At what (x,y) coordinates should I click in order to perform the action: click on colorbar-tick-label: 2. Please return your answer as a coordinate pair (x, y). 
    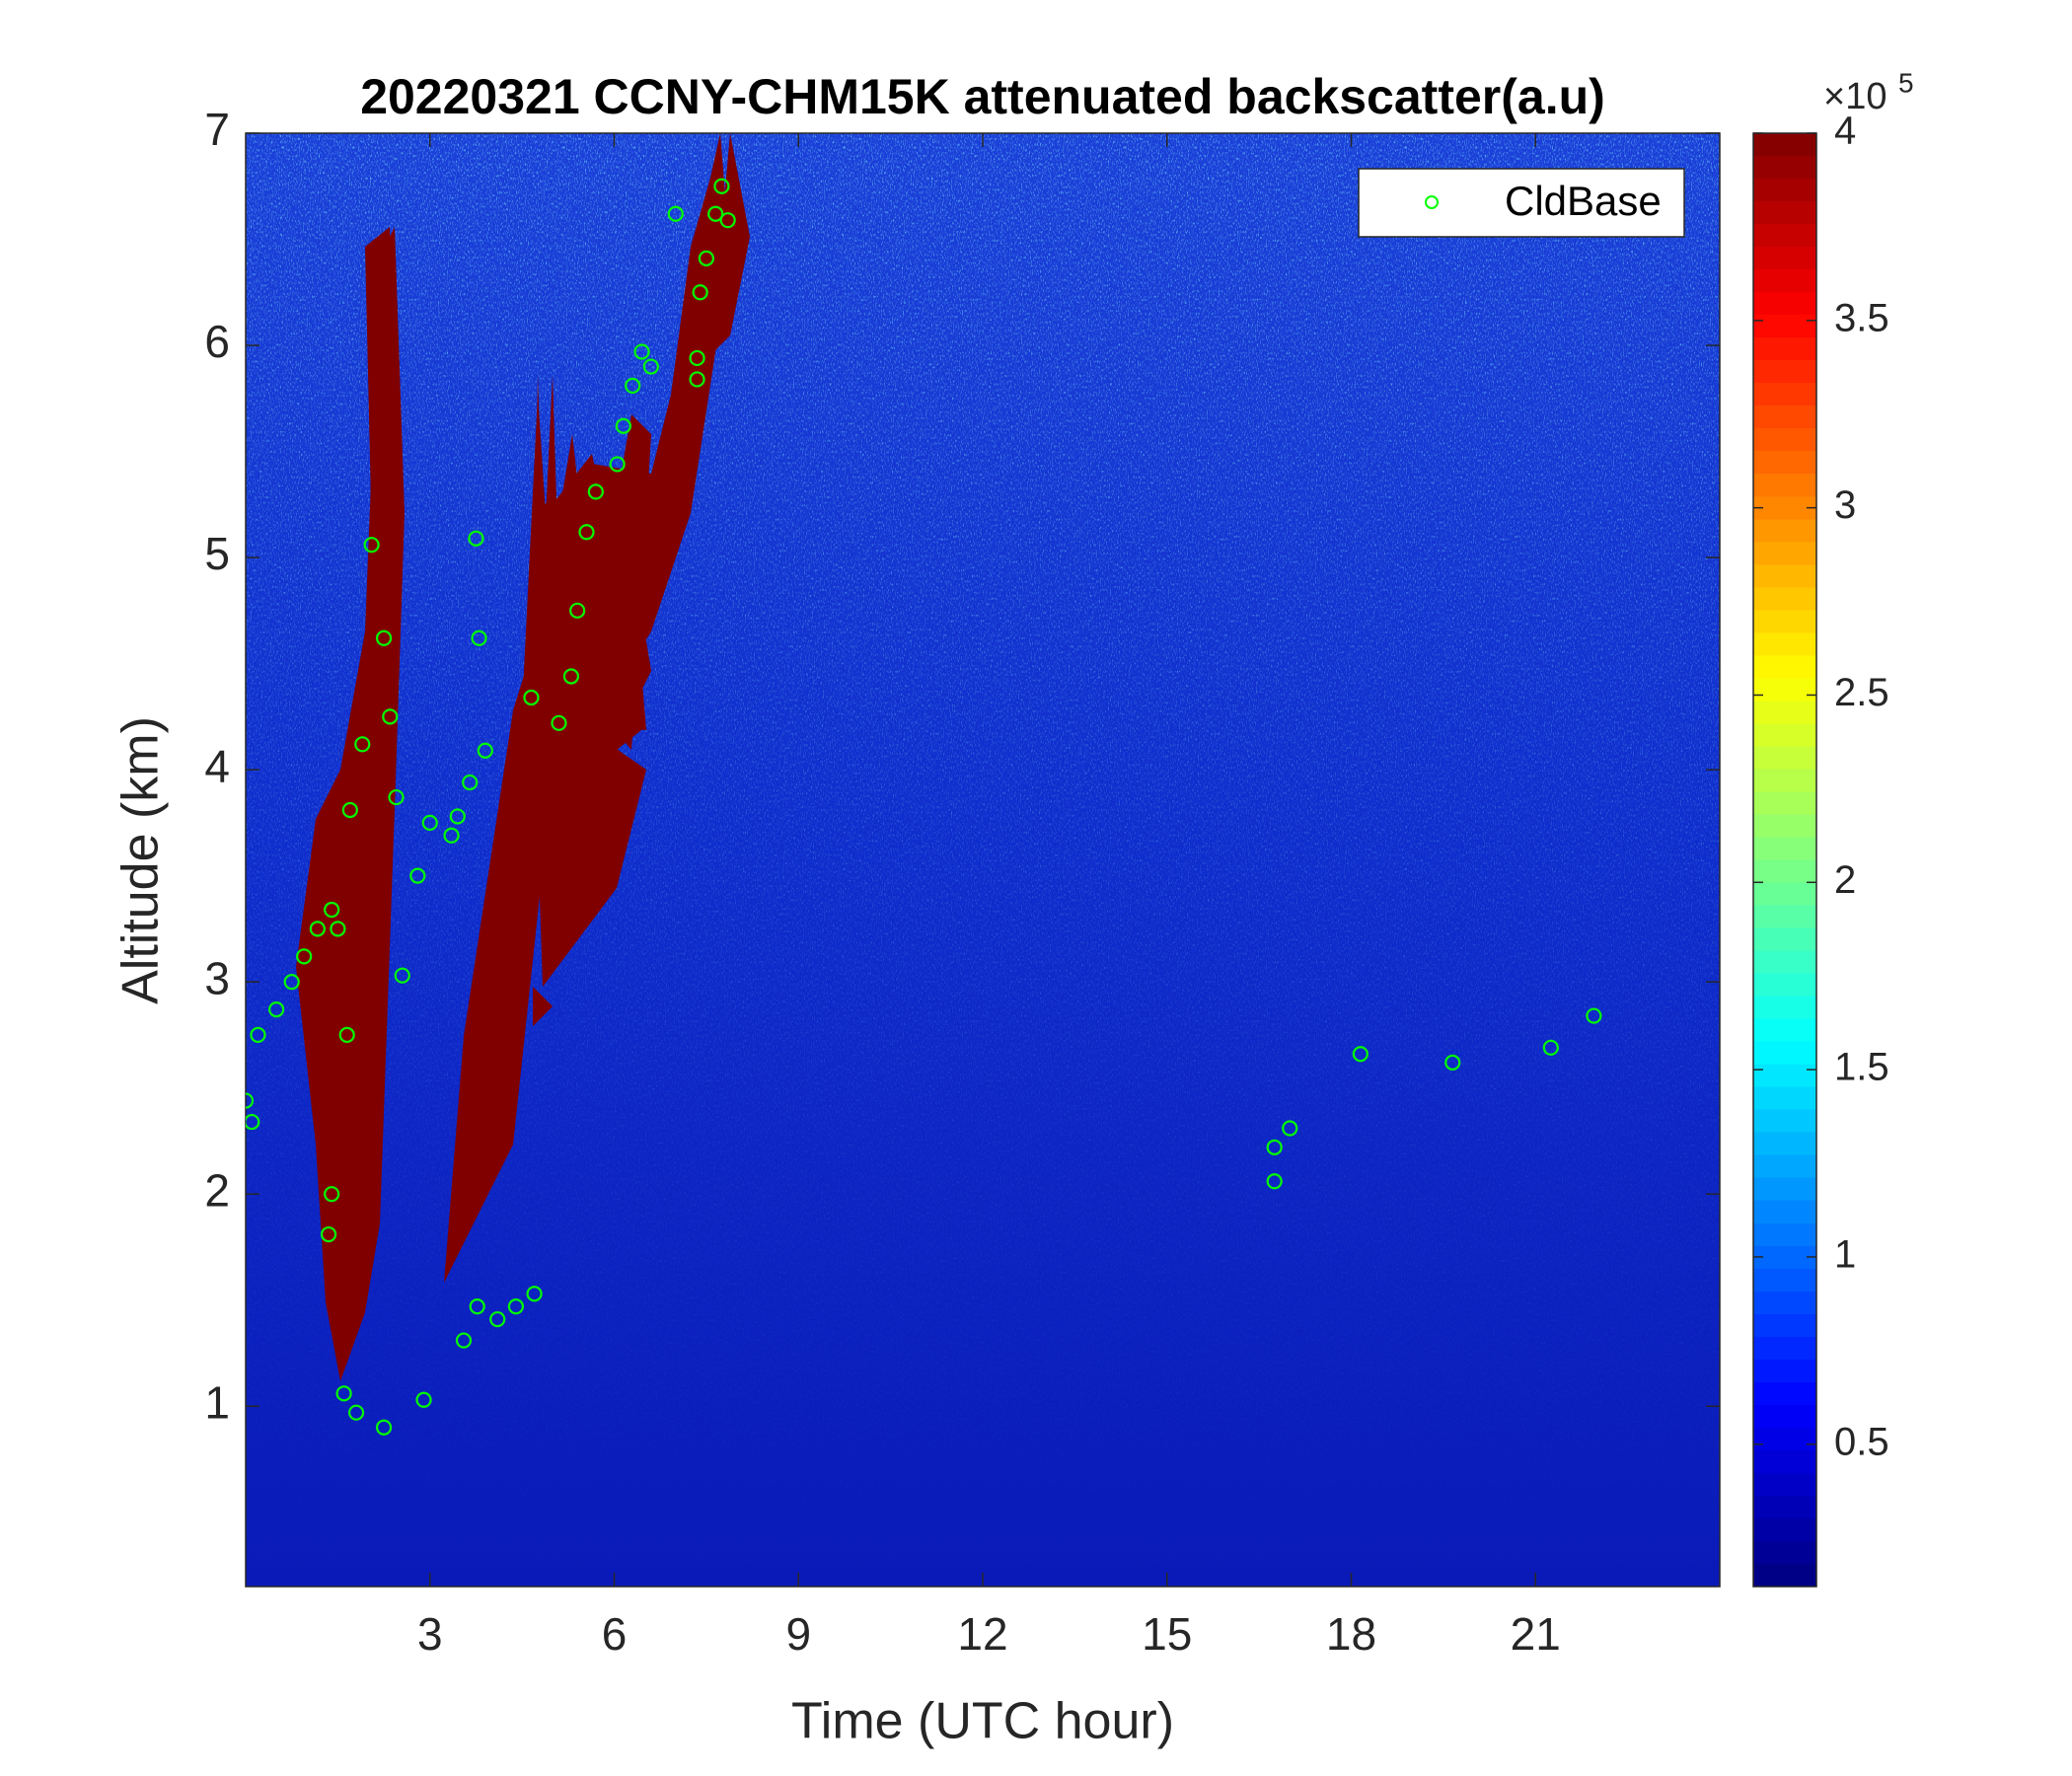
    Looking at the image, I should click on (1845, 880).